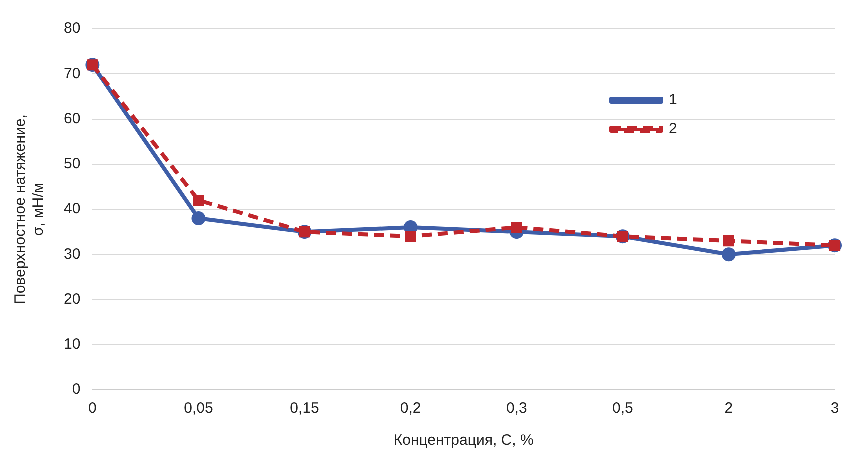  I want to click on x-tick-label: 0,3, so click(517, 409).